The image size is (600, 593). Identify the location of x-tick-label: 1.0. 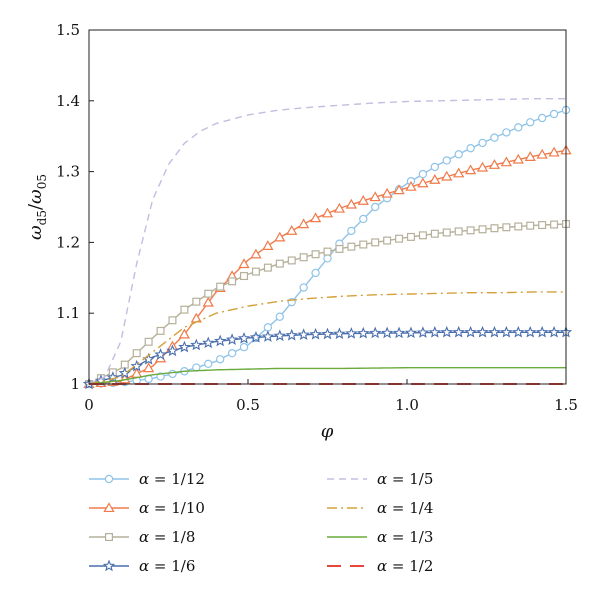
(407, 405).